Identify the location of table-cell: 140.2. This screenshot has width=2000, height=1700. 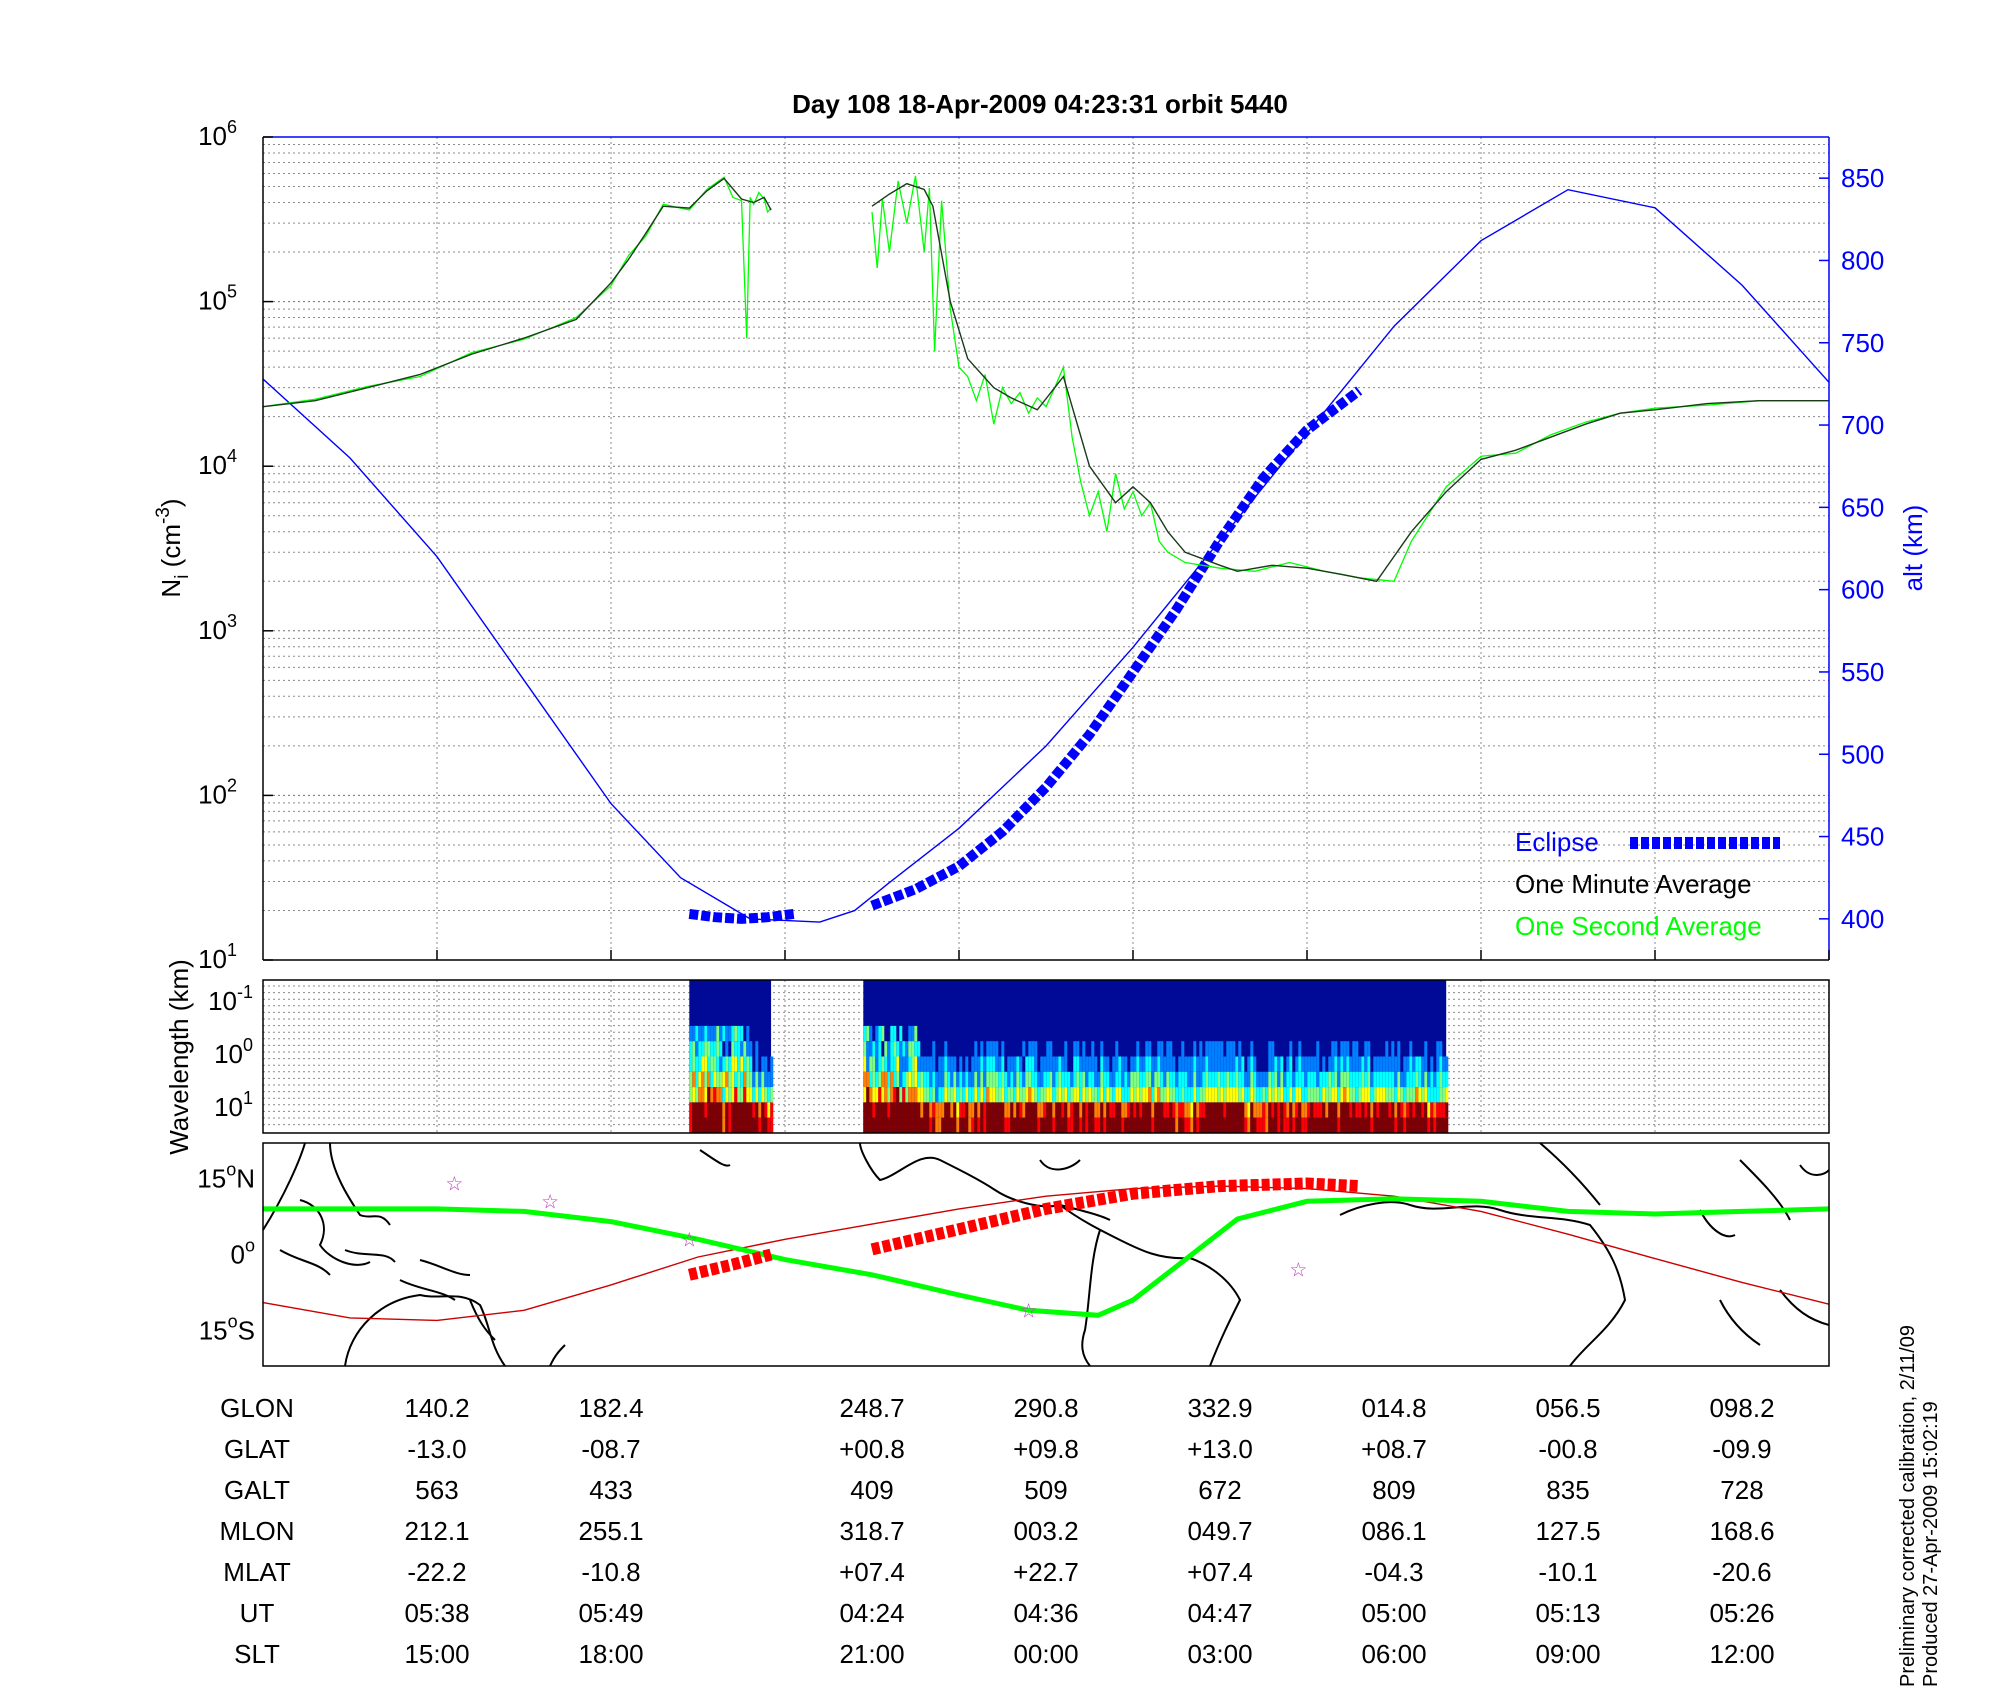
(437, 1408).